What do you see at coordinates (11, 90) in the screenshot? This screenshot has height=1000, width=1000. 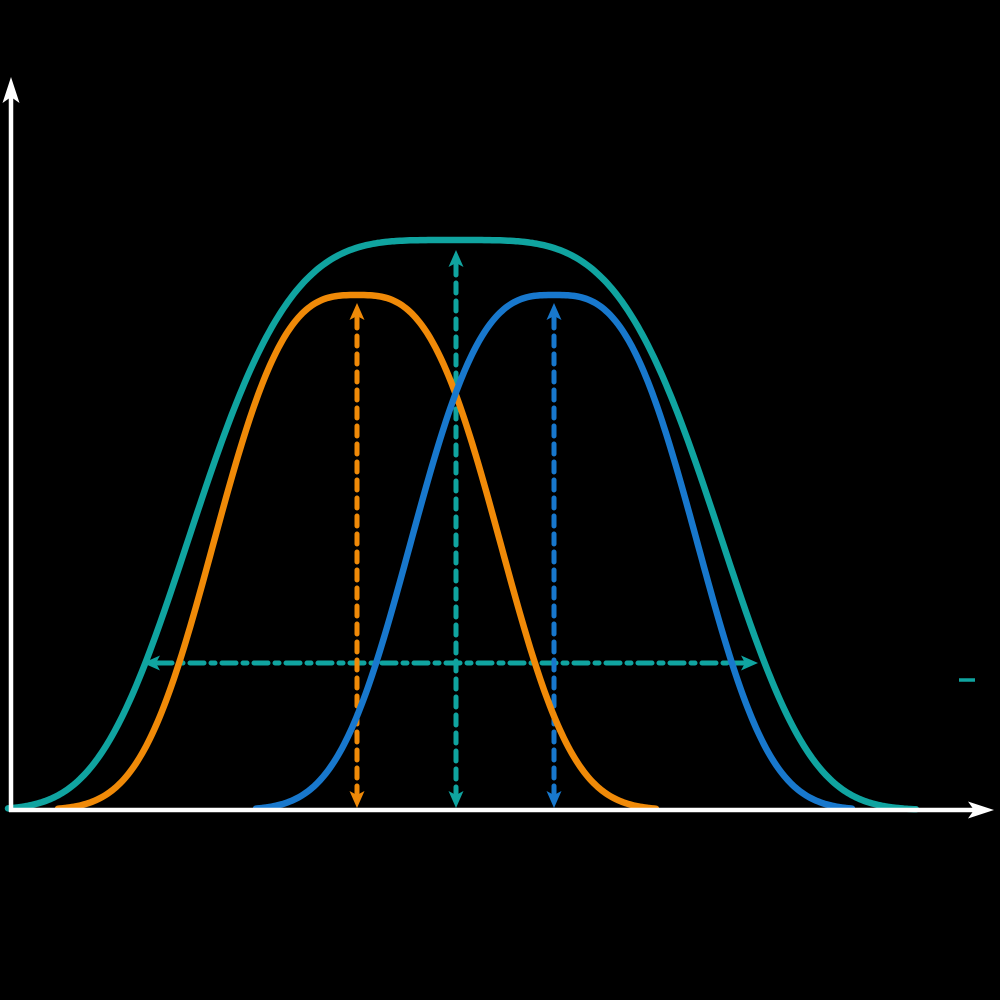 I see `y-axis-arrowhead-icon` at bounding box center [11, 90].